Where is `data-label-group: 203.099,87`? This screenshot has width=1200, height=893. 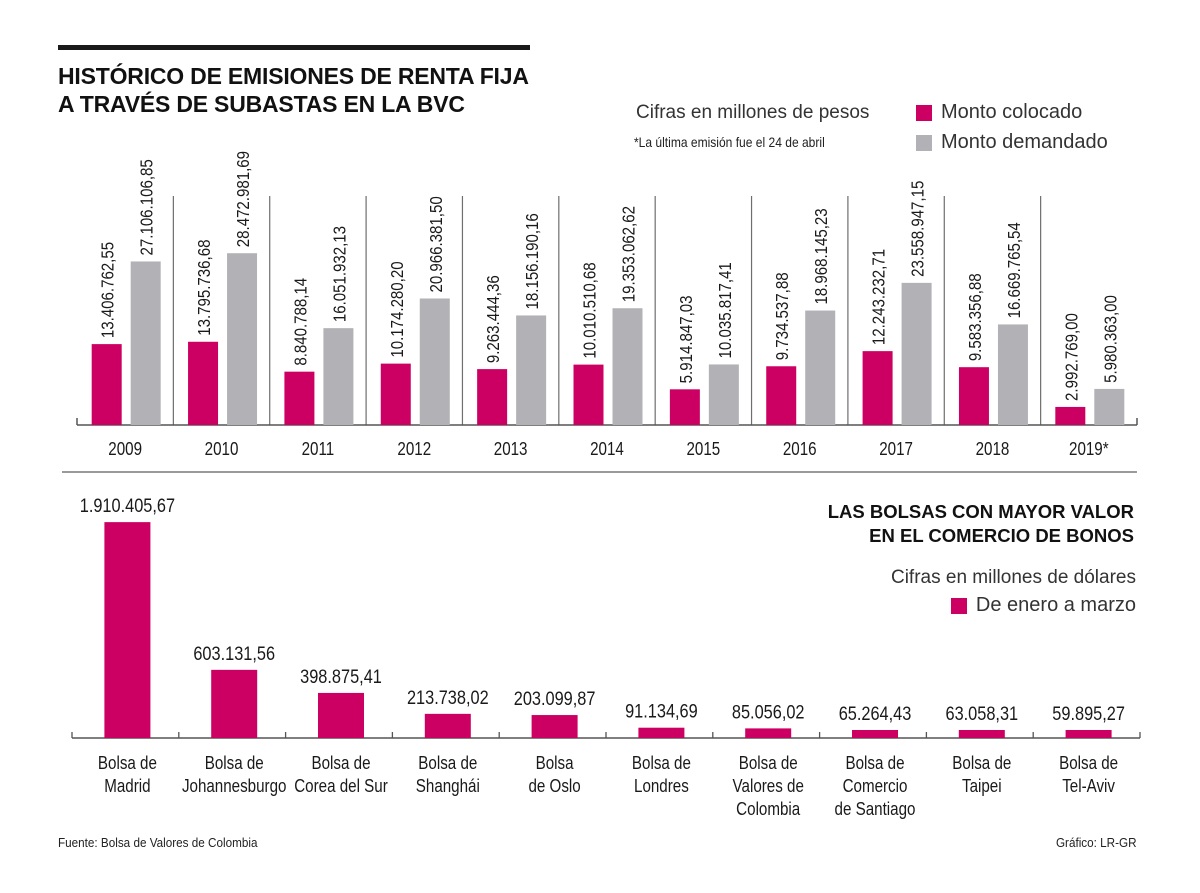 data-label-group: 203.099,87 is located at coordinates (555, 698).